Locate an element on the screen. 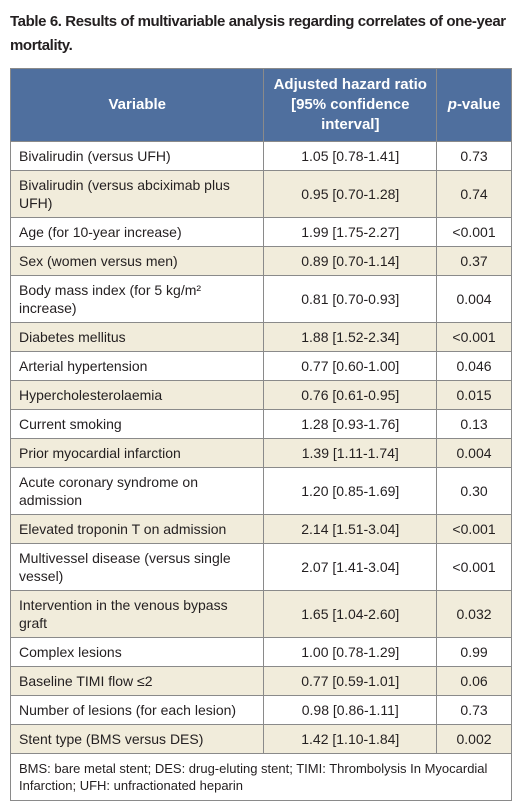 This screenshot has height=812, width=524. hazard-cell: 1.65 [1.04-2.60] is located at coordinates (350, 614).